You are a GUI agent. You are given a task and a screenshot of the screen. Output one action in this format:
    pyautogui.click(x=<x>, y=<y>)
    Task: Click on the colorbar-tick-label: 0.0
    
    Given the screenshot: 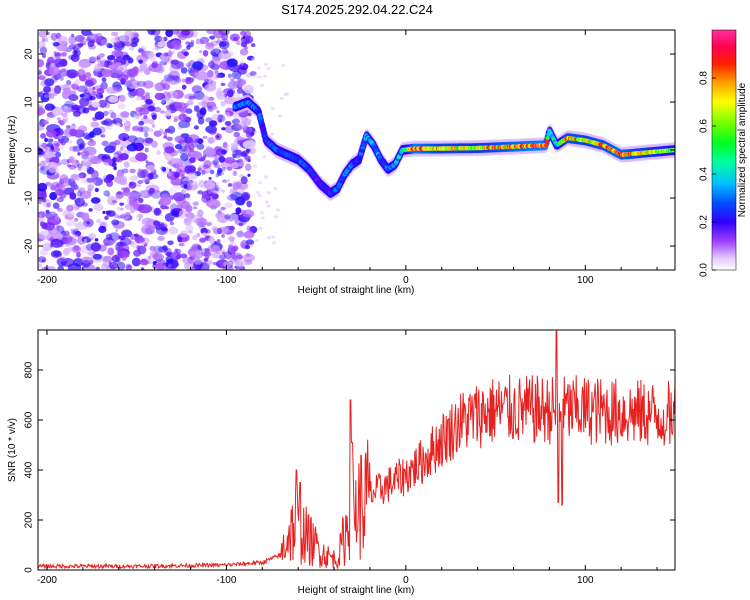 What is the action you would take?
    pyautogui.click(x=704, y=270)
    